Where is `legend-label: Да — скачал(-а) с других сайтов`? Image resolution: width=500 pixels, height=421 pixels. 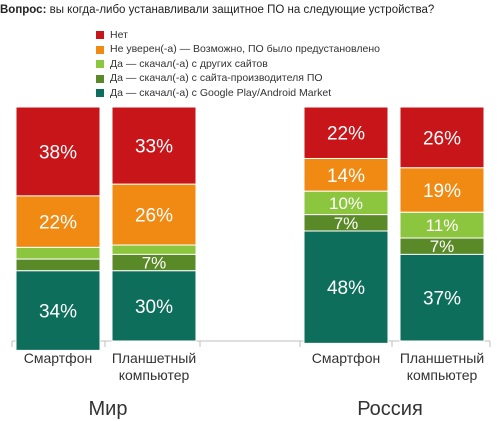 legend-label: Да — скачал(-а) с других сайтов is located at coordinates (189, 63).